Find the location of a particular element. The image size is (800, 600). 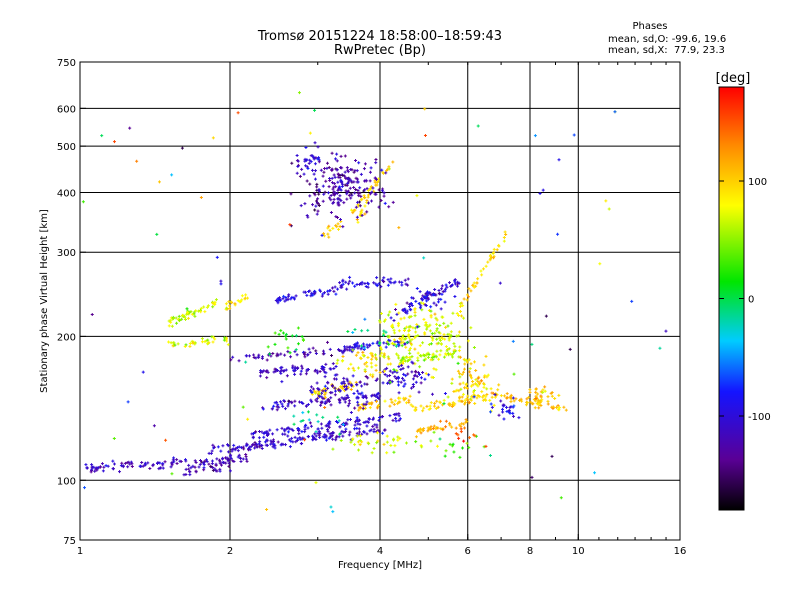

x-axis-label: Frequency [MHz] is located at coordinates (380, 565).